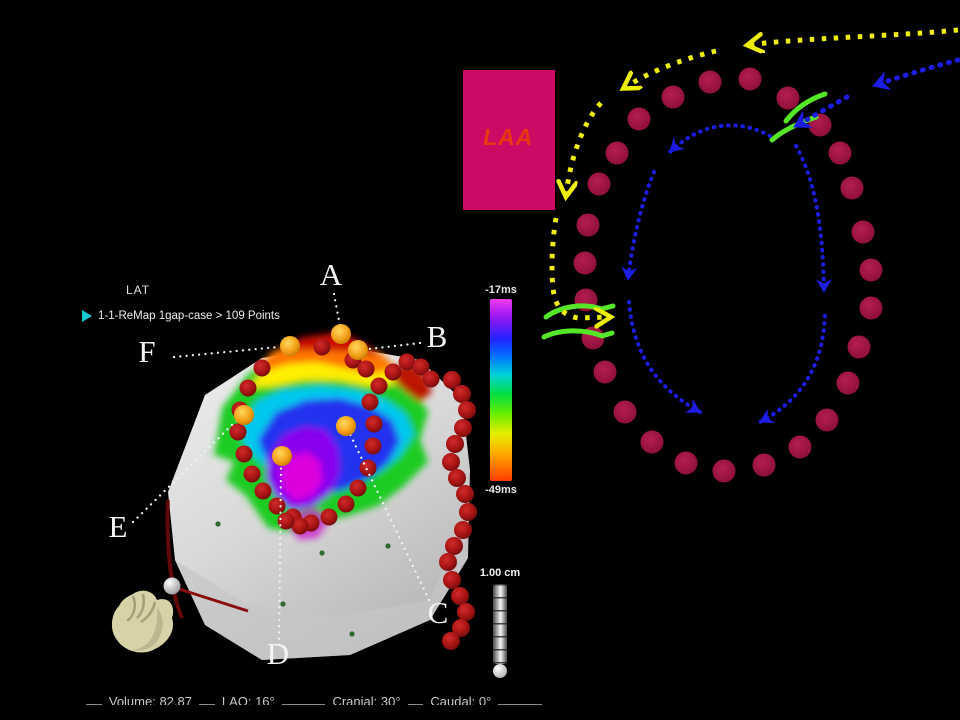  What do you see at coordinates (301, 395) in the screenshot?
I see `gap-marker-dots` at bounding box center [301, 395].